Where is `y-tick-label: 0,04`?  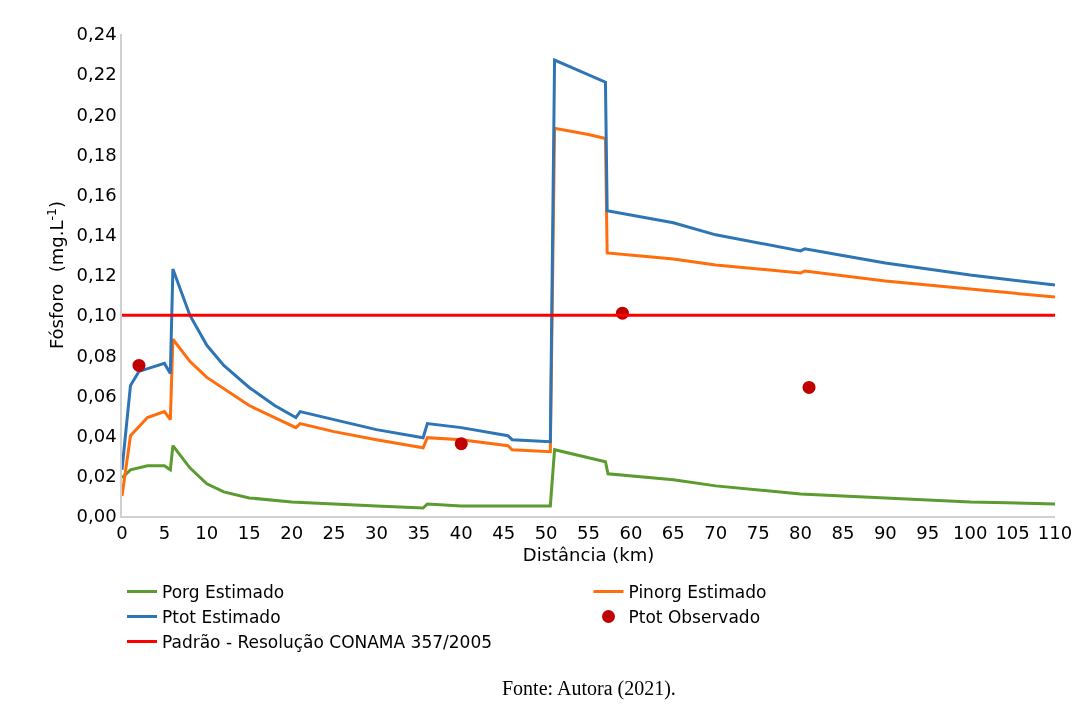 y-tick-label: 0,04 is located at coordinates (96, 435).